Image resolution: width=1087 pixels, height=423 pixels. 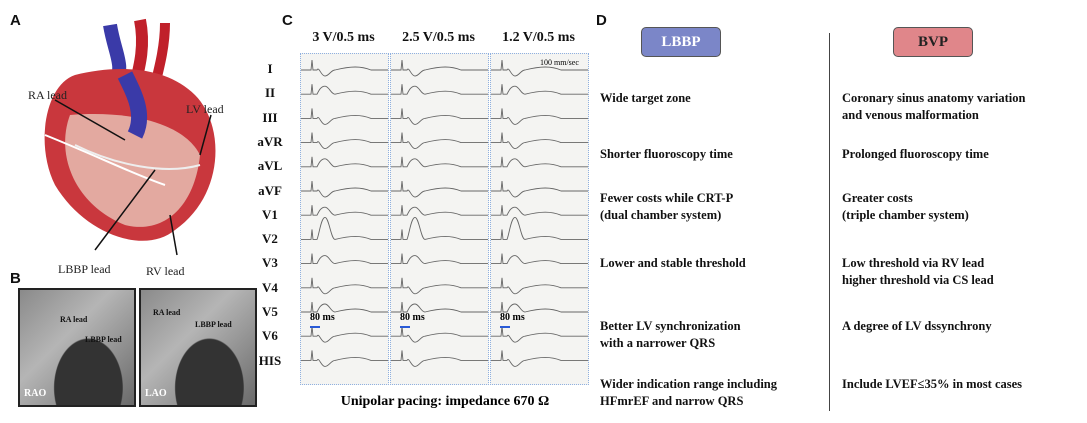 What do you see at coordinates (205, 109) in the screenshot?
I see `lv-lead-label: LV lead` at bounding box center [205, 109].